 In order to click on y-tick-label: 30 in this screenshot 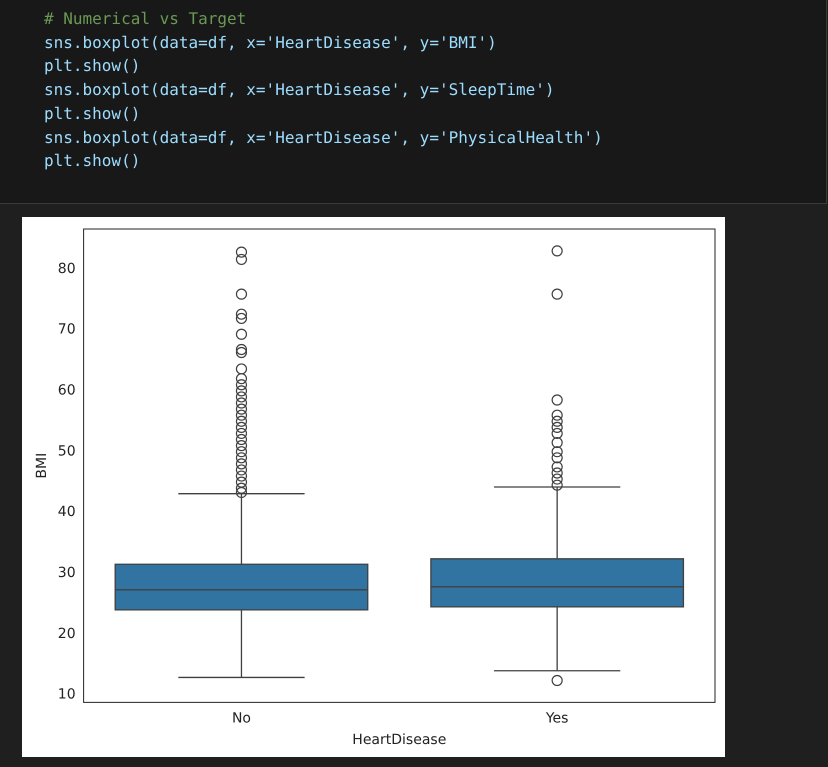, I will do `click(67, 573)`.